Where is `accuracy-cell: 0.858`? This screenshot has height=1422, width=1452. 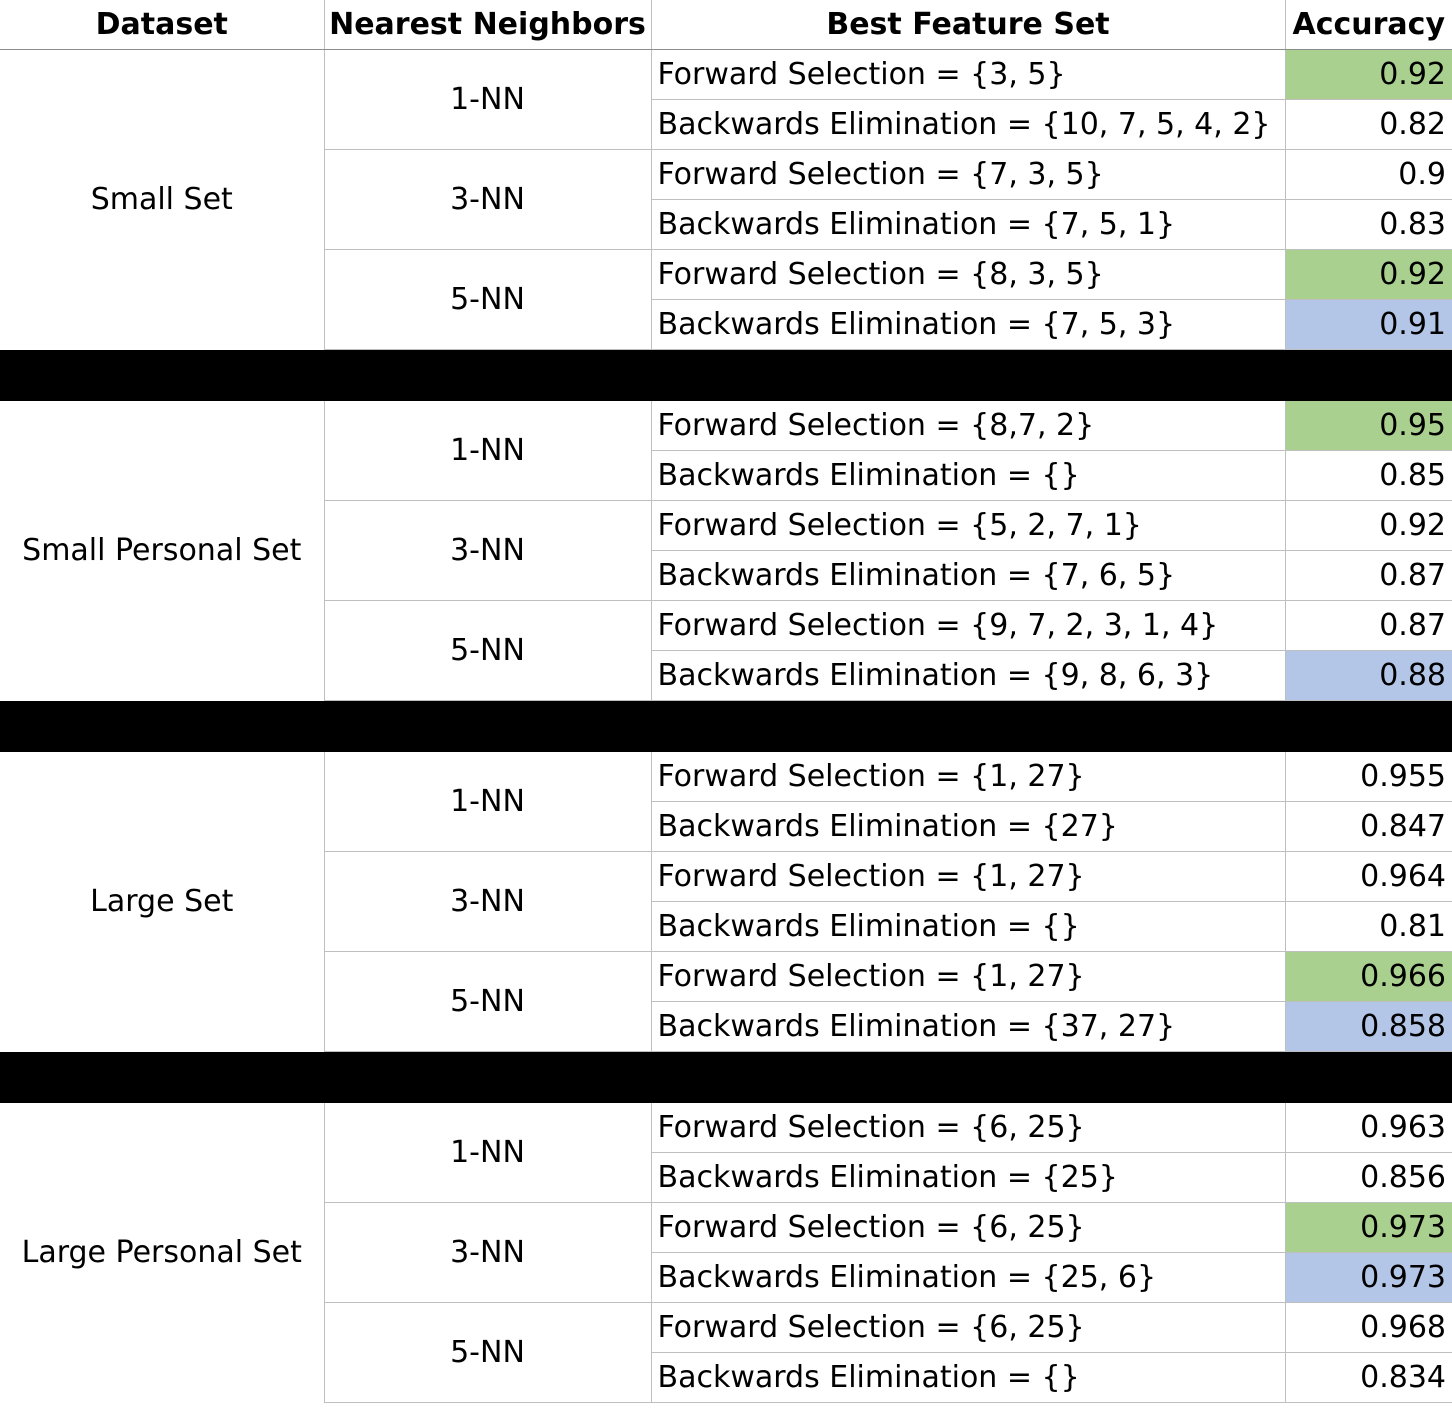 accuracy-cell: 0.858 is located at coordinates (1368, 1026).